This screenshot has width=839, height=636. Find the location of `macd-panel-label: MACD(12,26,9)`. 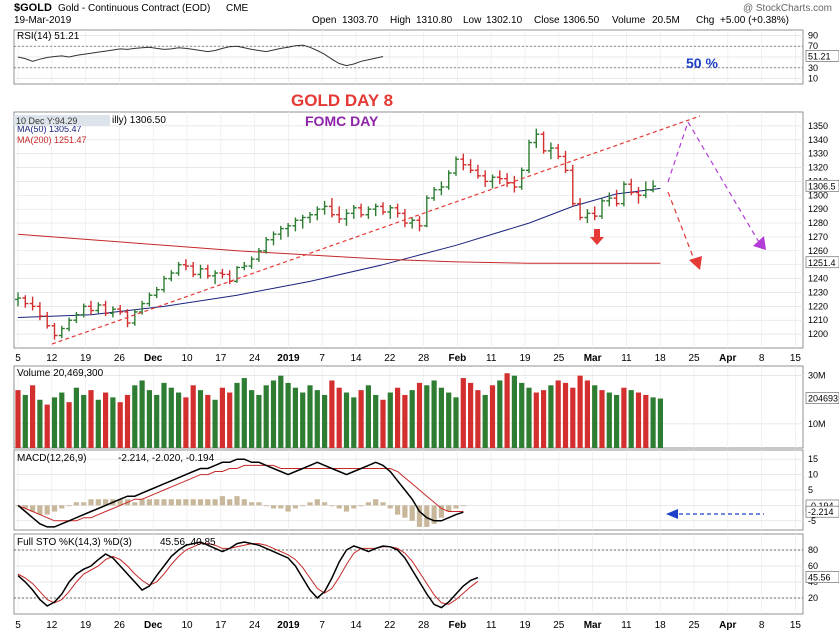

macd-panel-label: MACD(12,26,9) is located at coordinates (51, 458).